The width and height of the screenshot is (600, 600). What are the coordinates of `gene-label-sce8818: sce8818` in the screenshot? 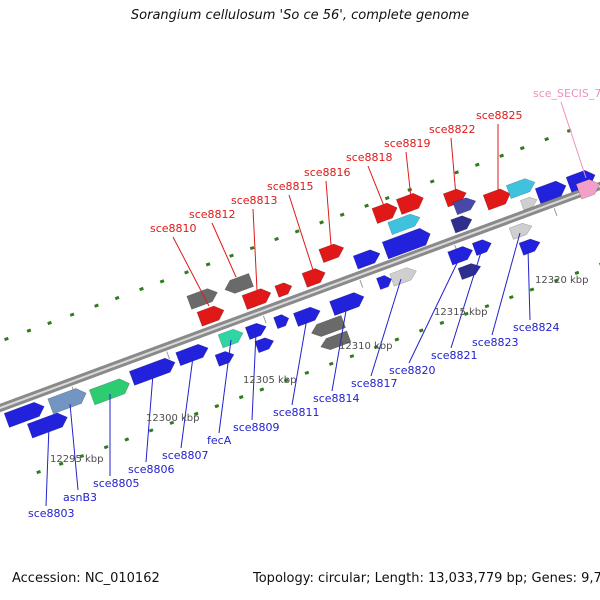 It's located at (369, 157).